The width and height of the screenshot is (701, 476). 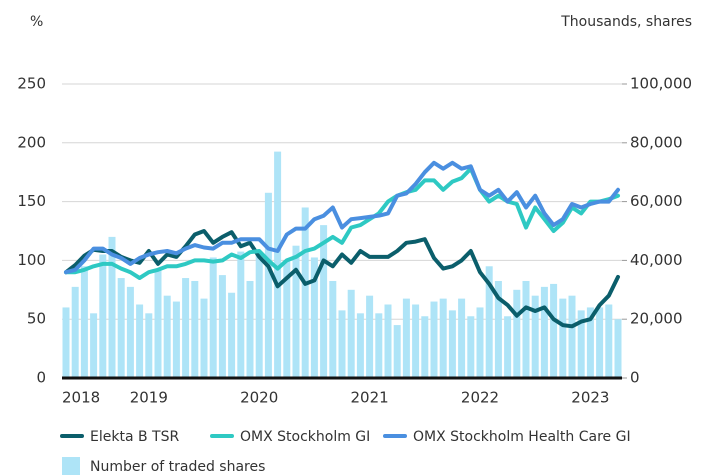 What do you see at coordinates (480, 398) in the screenshot?
I see `x-tick-label: 2022` at bounding box center [480, 398].